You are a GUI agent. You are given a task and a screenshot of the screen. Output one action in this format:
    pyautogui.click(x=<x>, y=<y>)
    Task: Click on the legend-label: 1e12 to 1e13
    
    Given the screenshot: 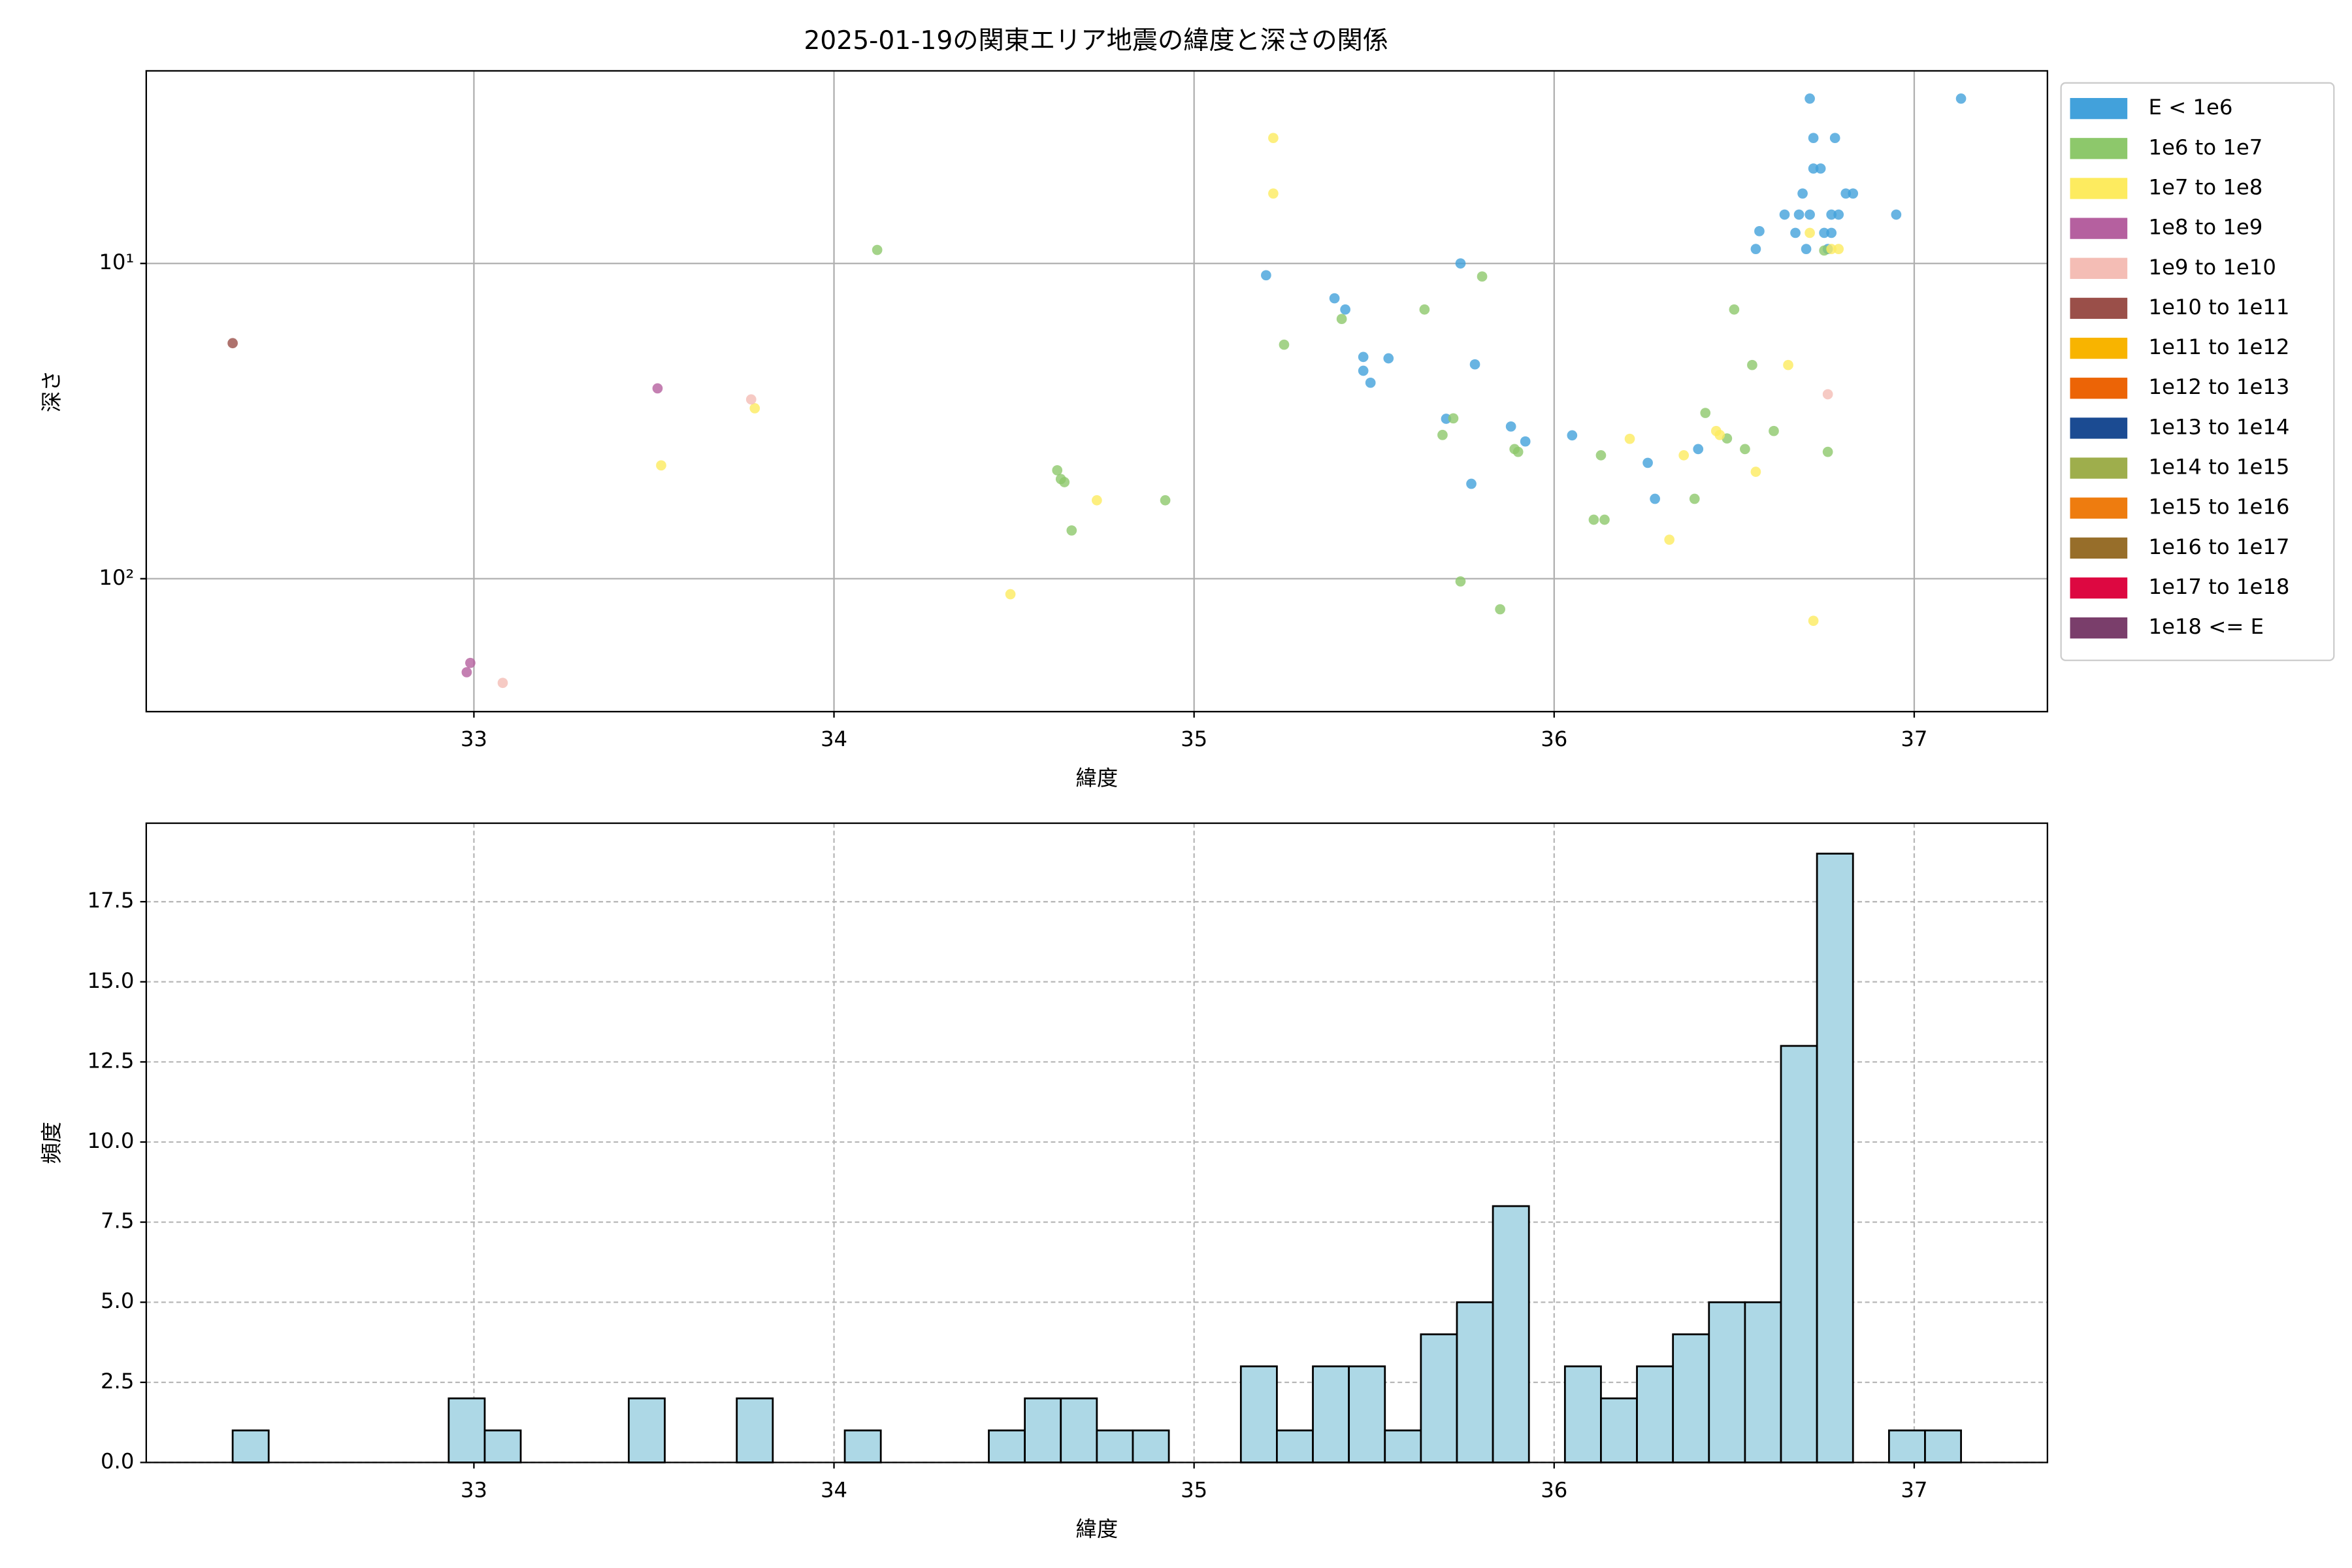 What is the action you would take?
    pyautogui.click(x=2218, y=386)
    